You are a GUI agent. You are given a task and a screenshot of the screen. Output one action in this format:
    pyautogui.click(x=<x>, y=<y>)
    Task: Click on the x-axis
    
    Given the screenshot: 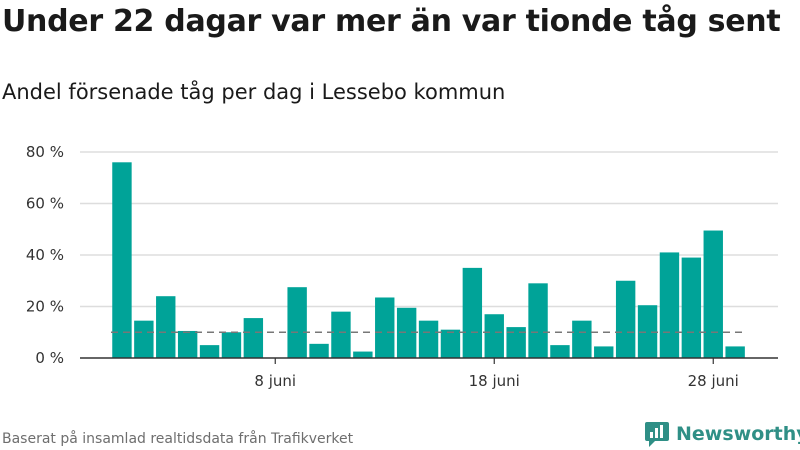 What is the action you would take?
    pyautogui.click(x=429, y=360)
    